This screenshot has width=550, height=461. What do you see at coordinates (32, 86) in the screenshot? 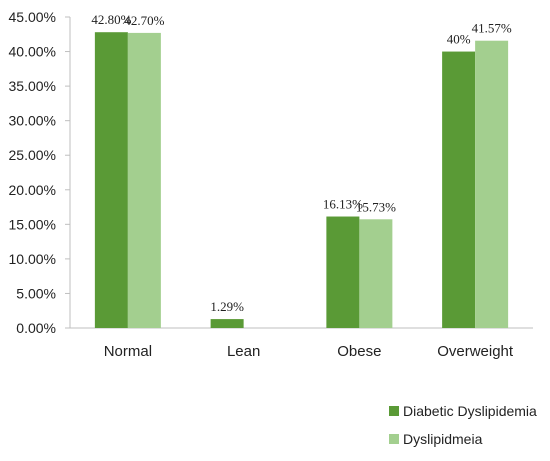
I see `y-tick-label: 35.00%` at bounding box center [32, 86].